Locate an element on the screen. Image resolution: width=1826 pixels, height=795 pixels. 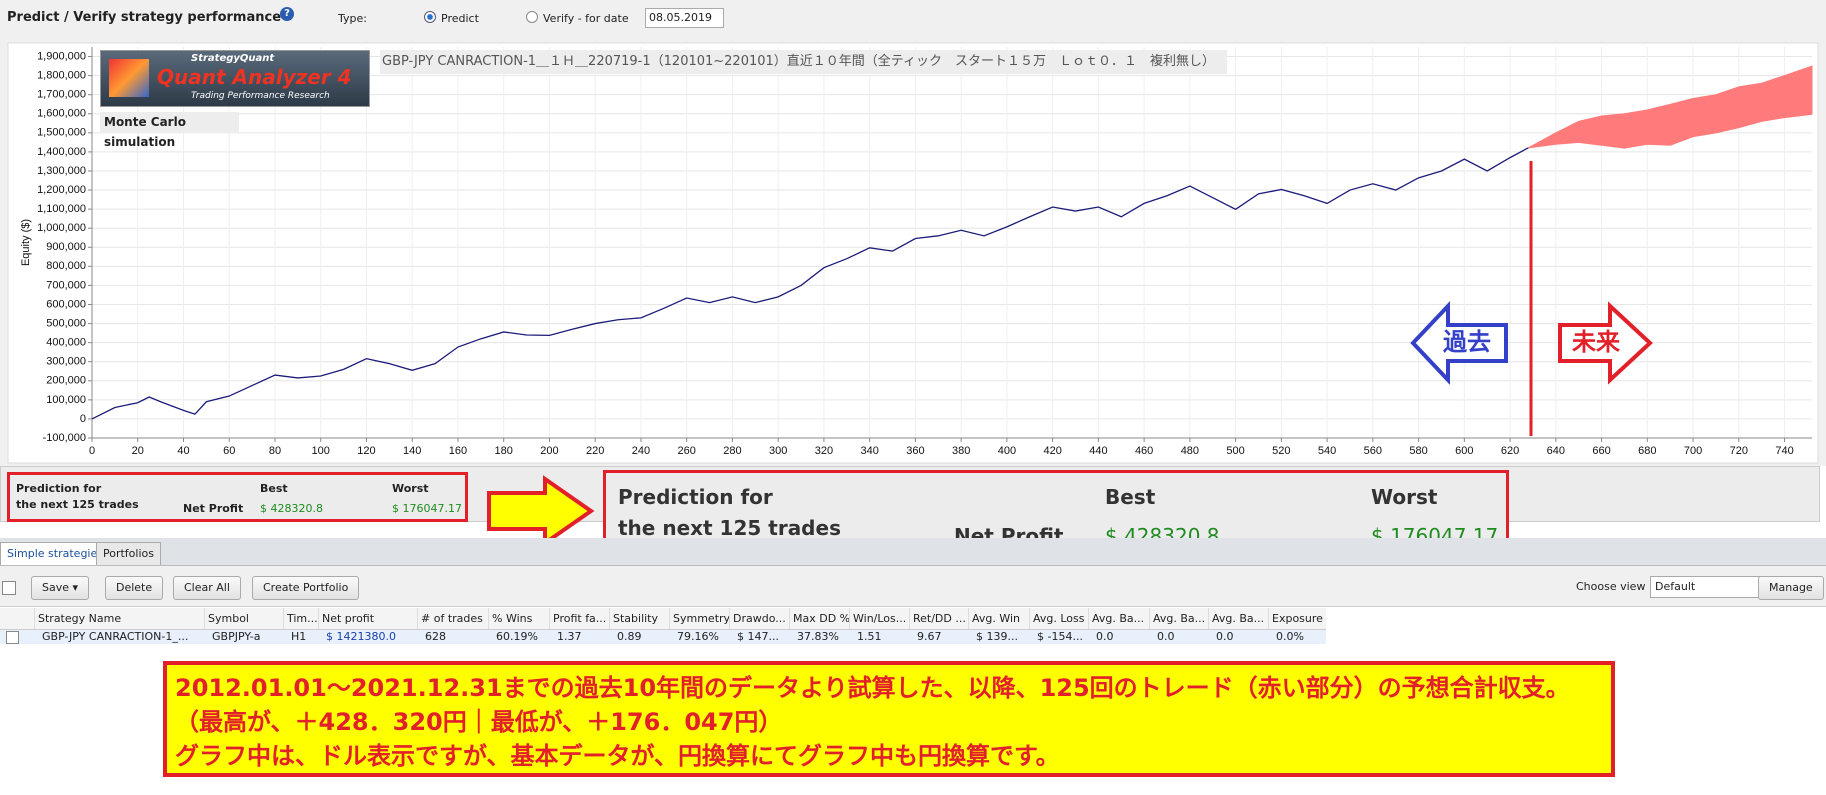
column-header: Avg. Loss is located at coordinates (1058, 618).